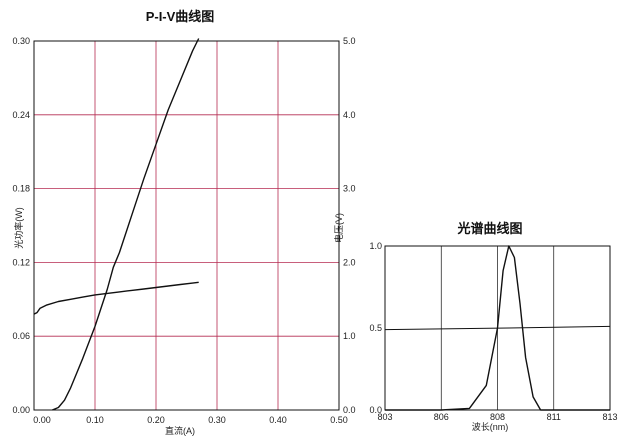  Describe the element at coordinates (609, 417) in the screenshot. I see `spectrum-x-tick-label: 813` at that location.